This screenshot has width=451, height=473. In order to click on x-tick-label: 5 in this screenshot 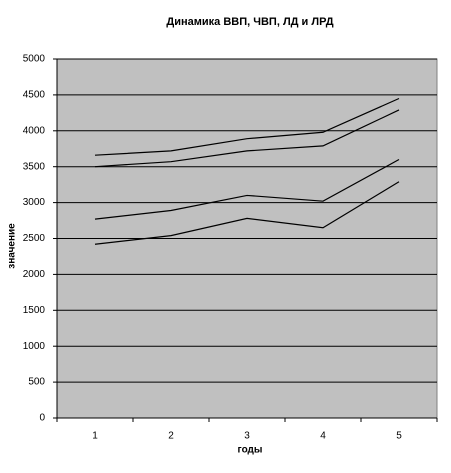, I will do `click(399, 436)`.